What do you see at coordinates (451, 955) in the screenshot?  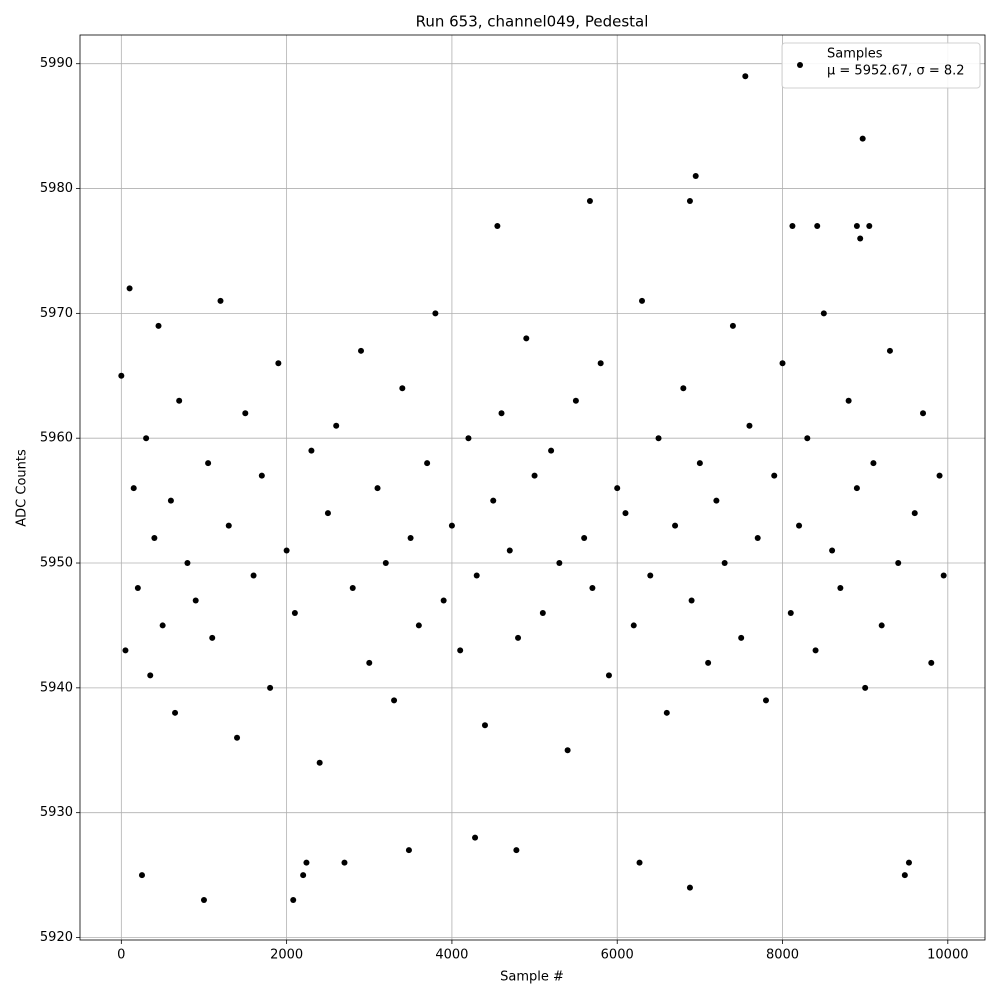 I see `x-tick-label: 4000` at bounding box center [451, 955].